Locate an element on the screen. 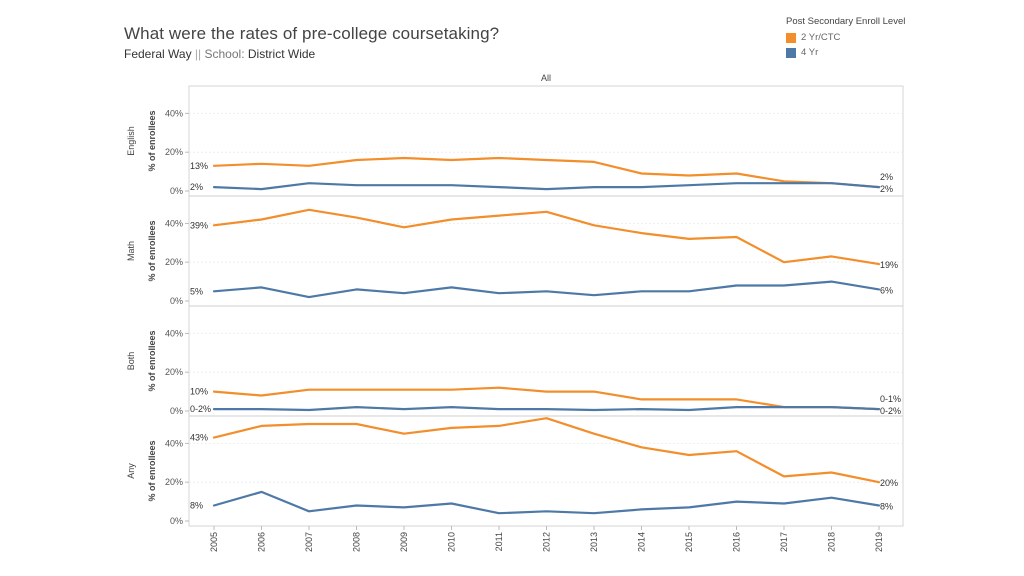 The height and width of the screenshot is (576, 1024). label-end-math-4yr: 6% is located at coordinates (886, 290).